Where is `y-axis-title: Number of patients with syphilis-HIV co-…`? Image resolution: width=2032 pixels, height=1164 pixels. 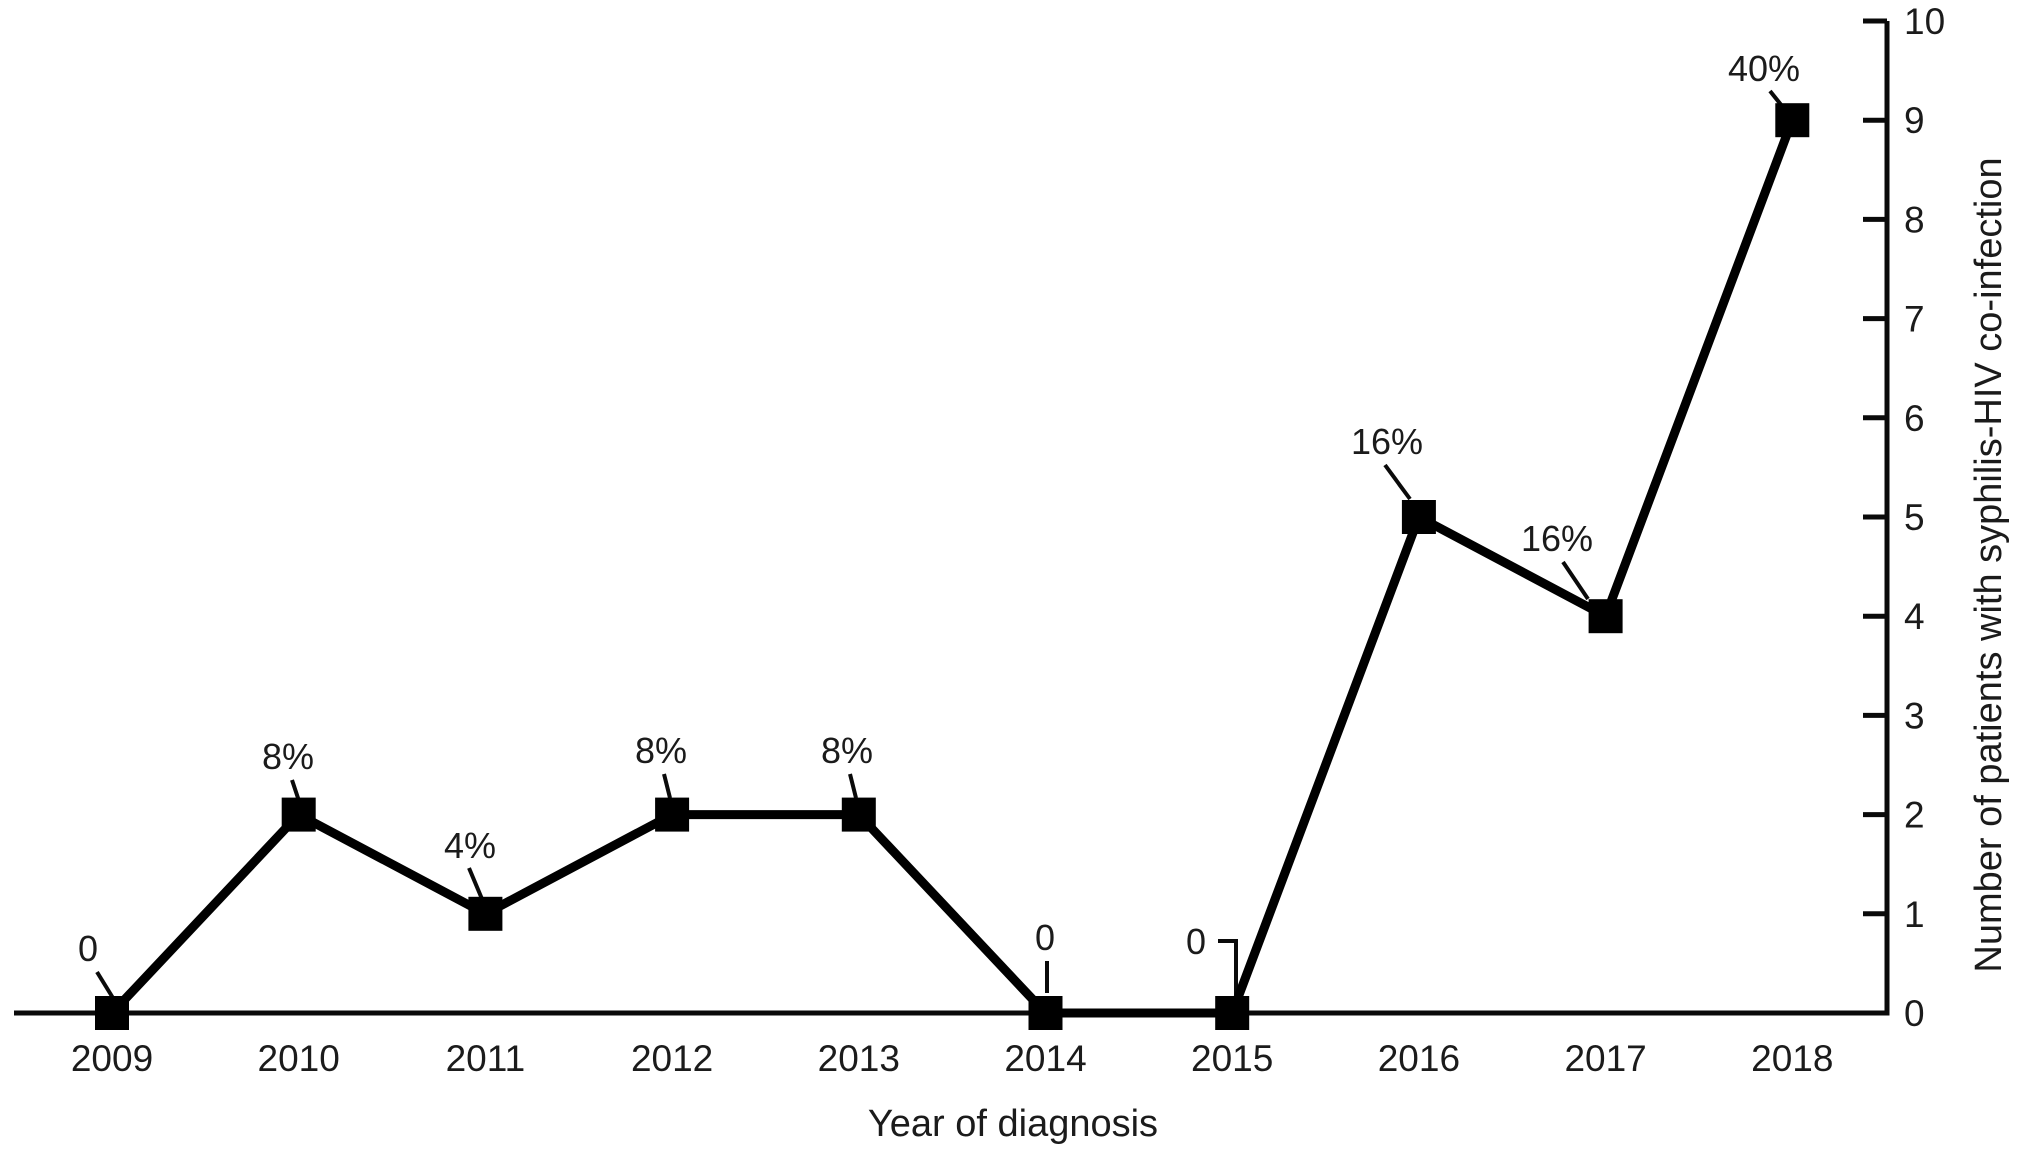
y-axis-title: Number of patients with syphilis-HIV co-… is located at coordinates (1989, 564).